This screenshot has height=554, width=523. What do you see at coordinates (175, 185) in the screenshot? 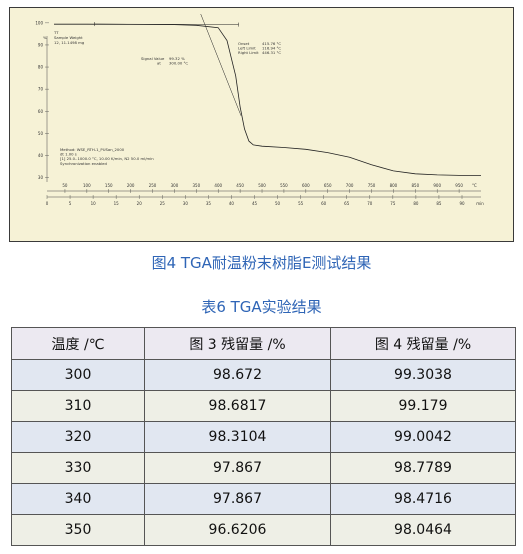
I see `x-temperature-tick-label: 300` at bounding box center [175, 185].